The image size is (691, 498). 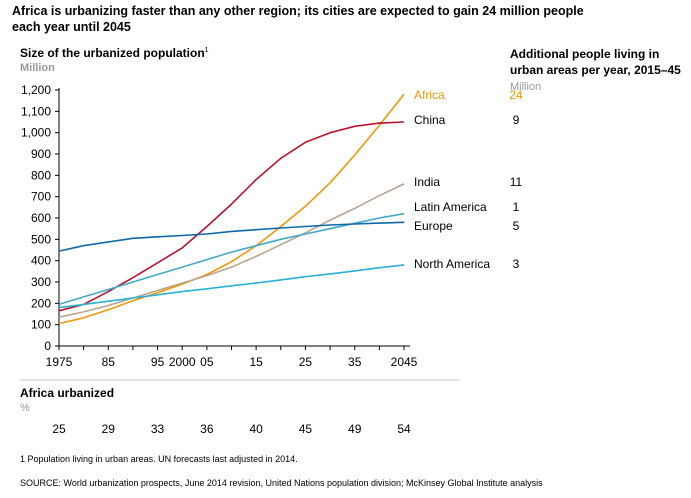 I want to click on africa-urbanized-value: 45, so click(x=305, y=429).